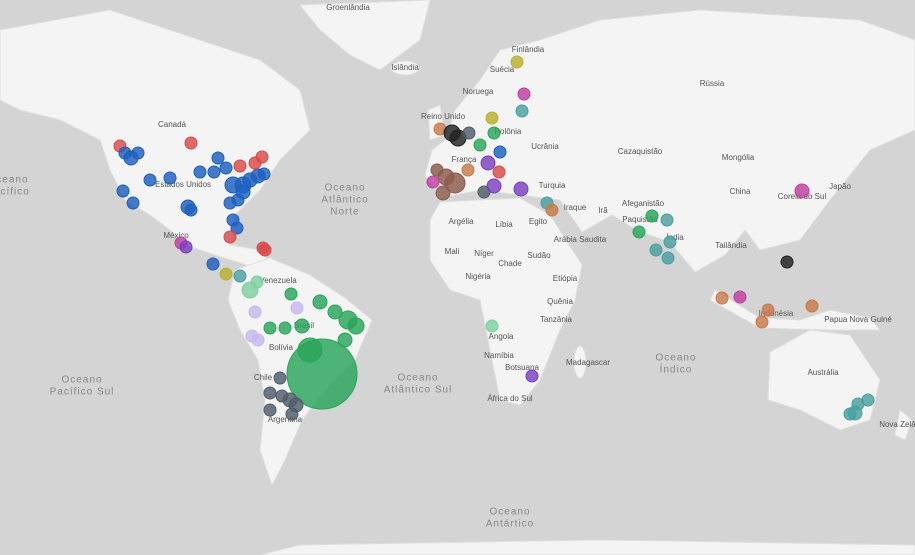 This screenshot has width=915, height=555. Describe the element at coordinates (183, 184) in the screenshot. I see `country-label: Estados Unidos` at that location.